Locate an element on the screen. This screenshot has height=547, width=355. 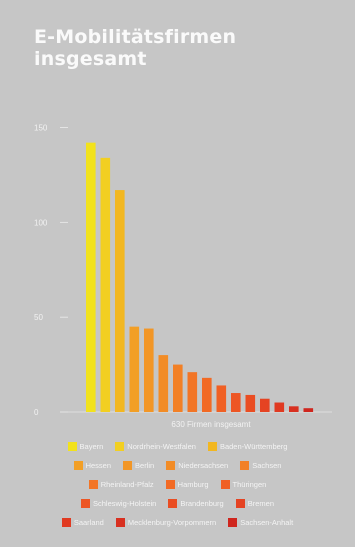
bar-bayern is located at coordinates (91, 277).